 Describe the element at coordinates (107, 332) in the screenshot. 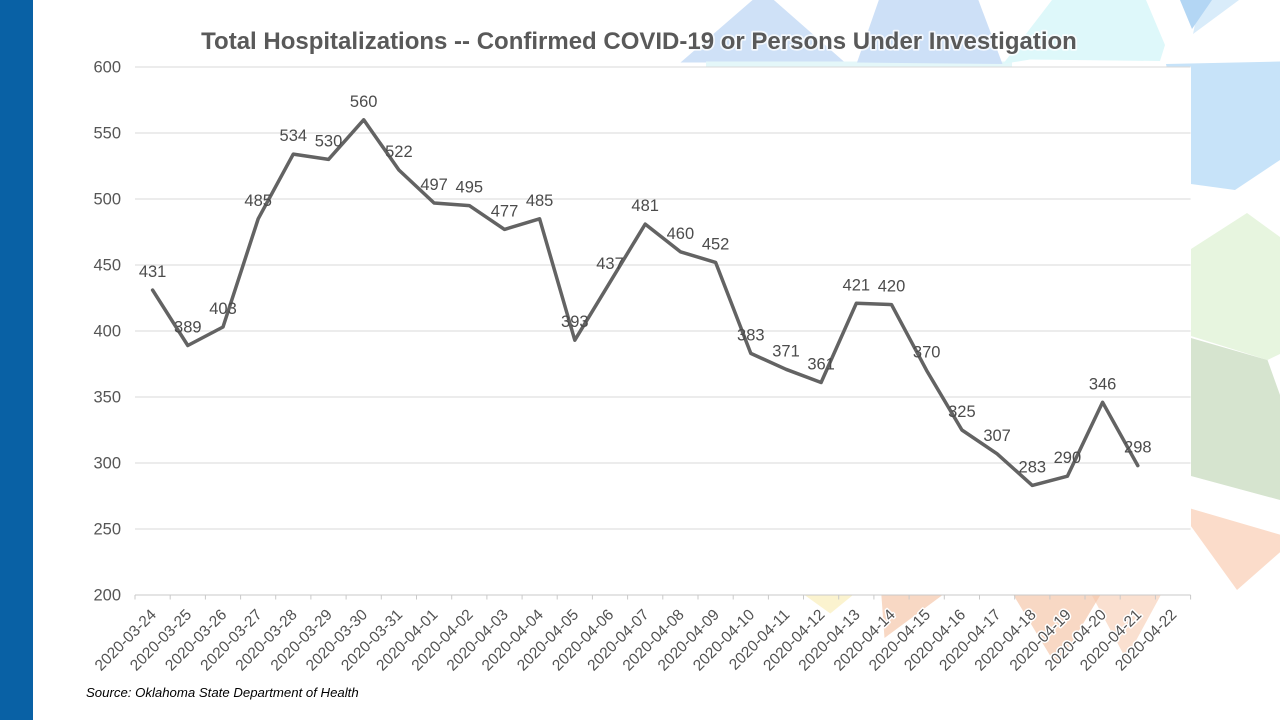

I see `svg-text: 400` at that location.